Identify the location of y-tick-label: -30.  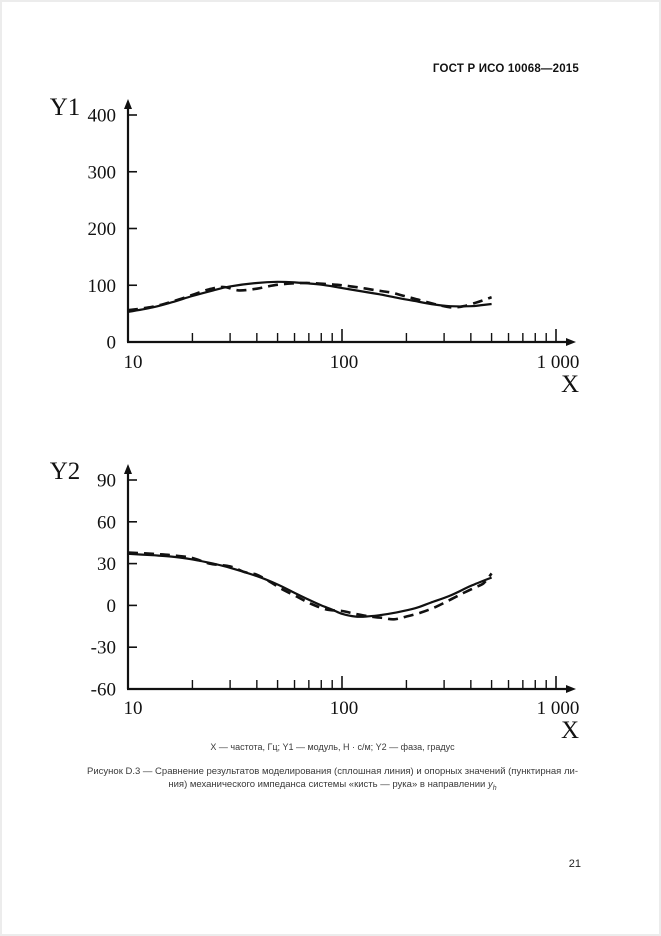
(103, 648).